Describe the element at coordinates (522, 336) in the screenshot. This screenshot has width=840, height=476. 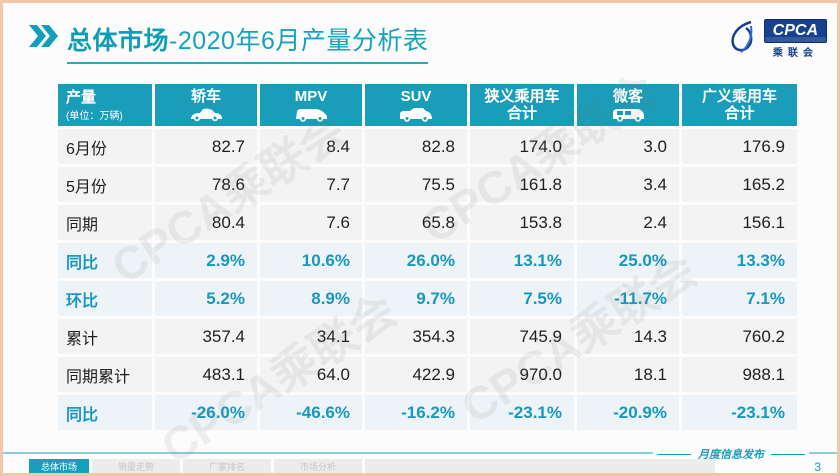
I see `table-cell: 745.9` at that location.